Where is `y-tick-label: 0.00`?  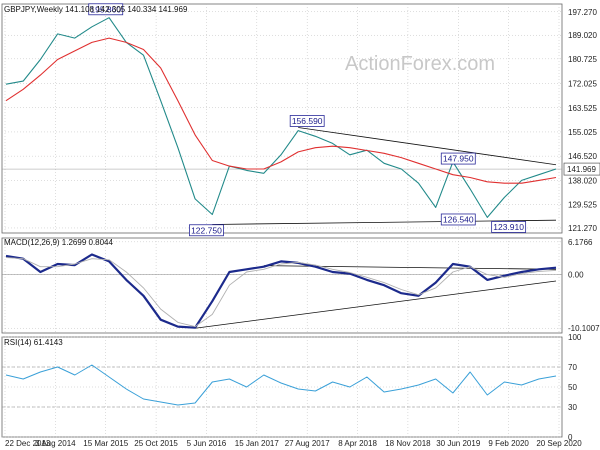
y-tick-label: 0.00 is located at coordinates (576, 275).